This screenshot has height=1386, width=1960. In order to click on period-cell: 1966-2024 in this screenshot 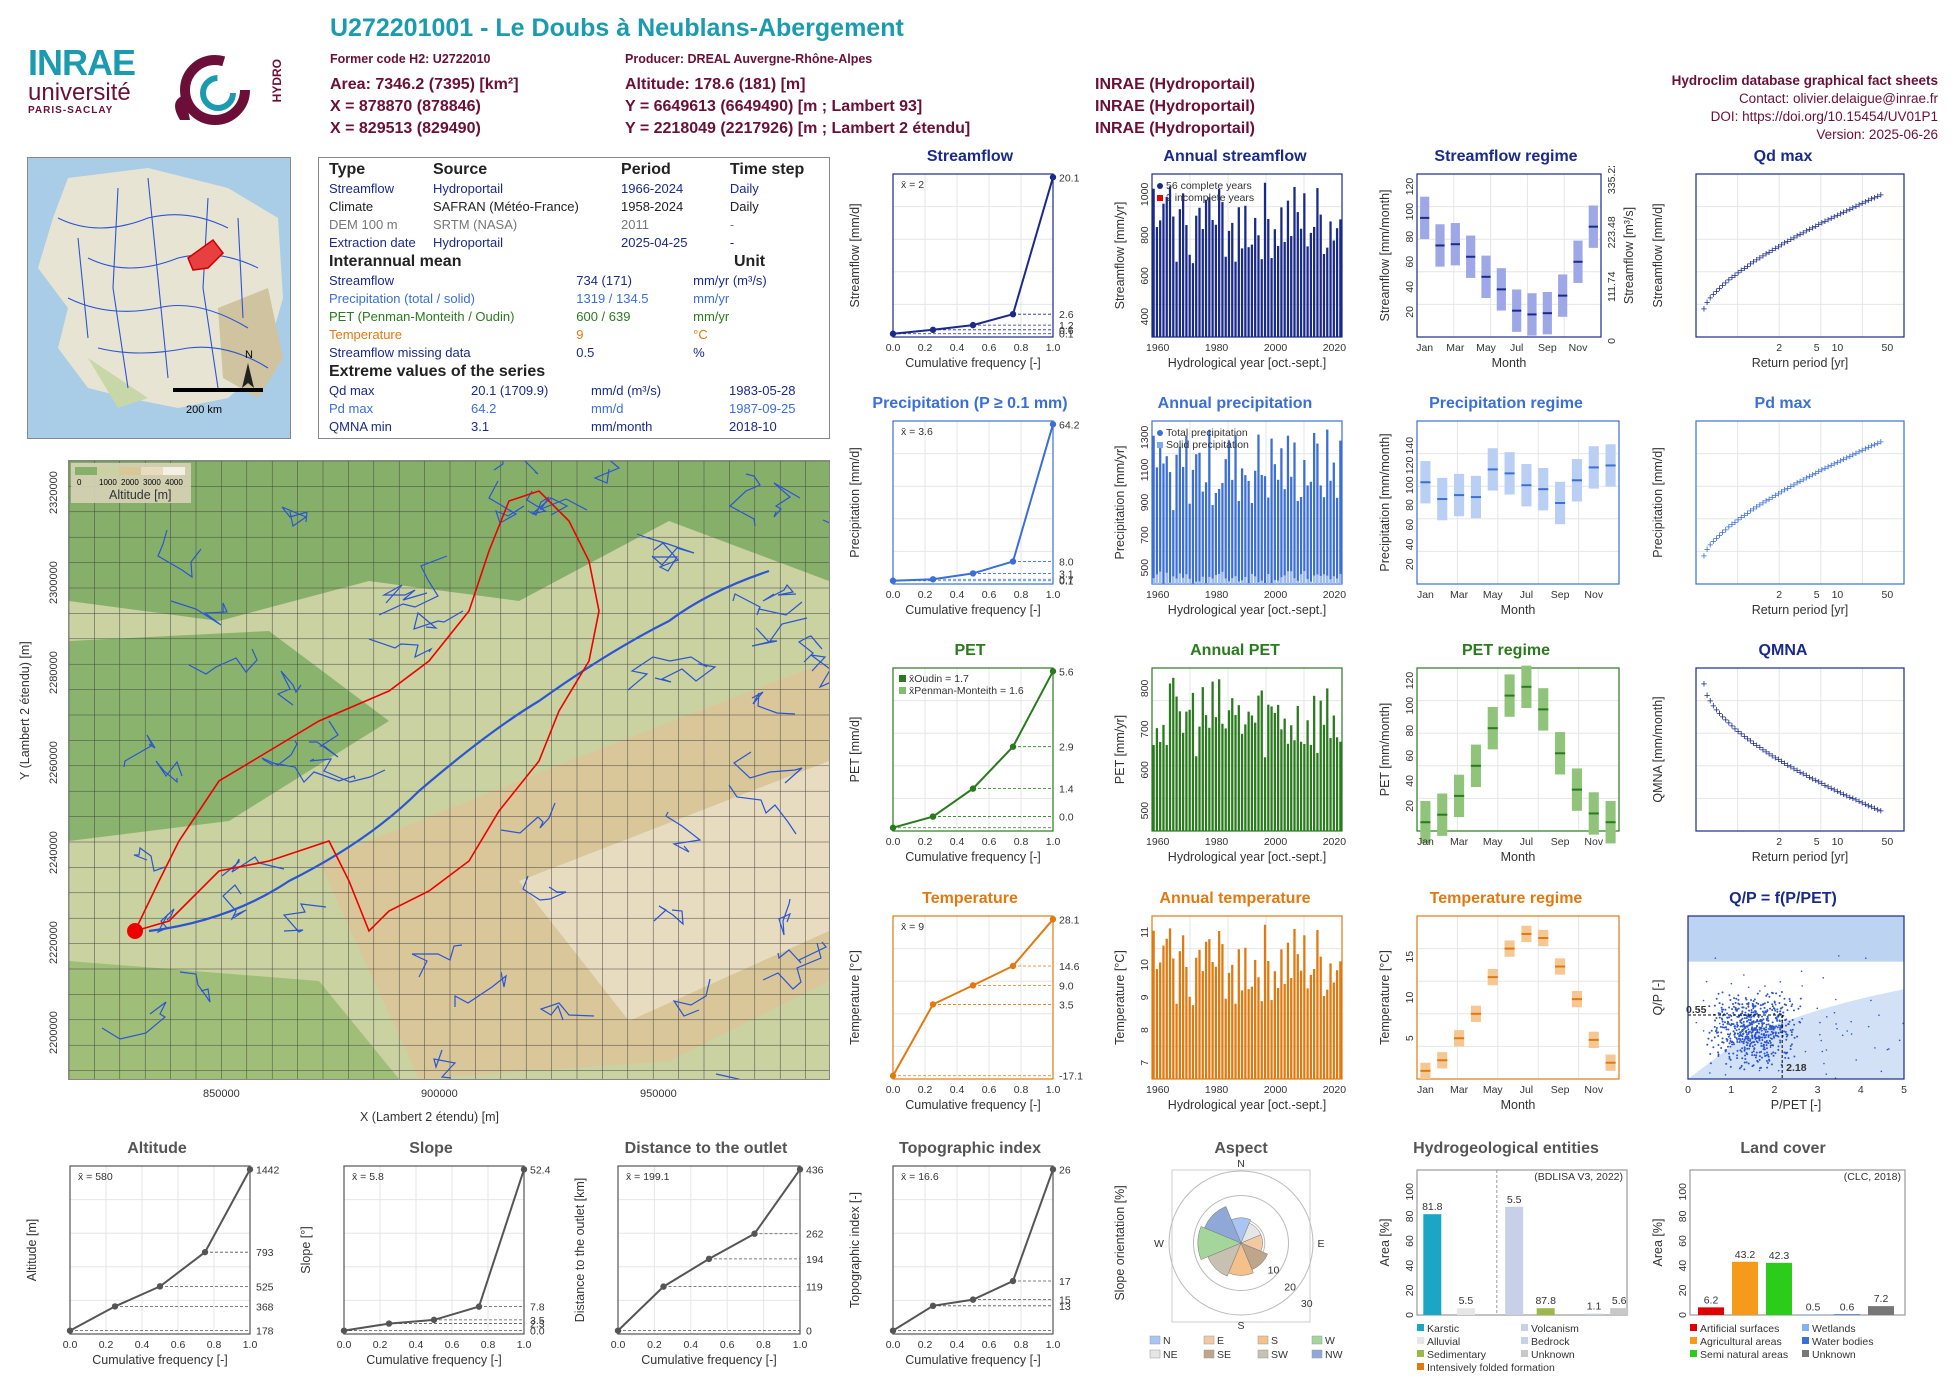, I will do `click(652, 188)`.